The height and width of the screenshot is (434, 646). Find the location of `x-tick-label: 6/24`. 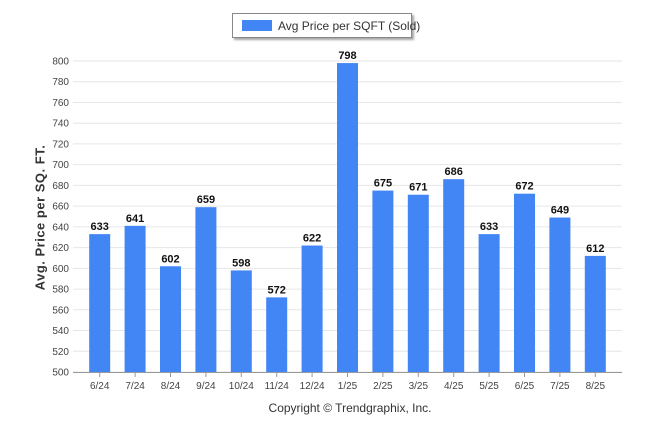

x-tick-label: 6/24 is located at coordinates (100, 386).